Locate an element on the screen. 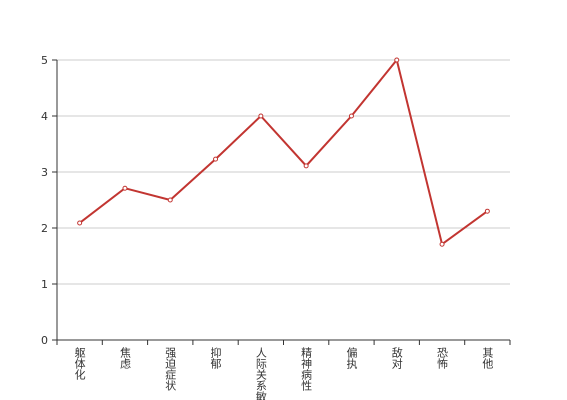  x-tick-label: 抑郁 is located at coordinates (215, 357).